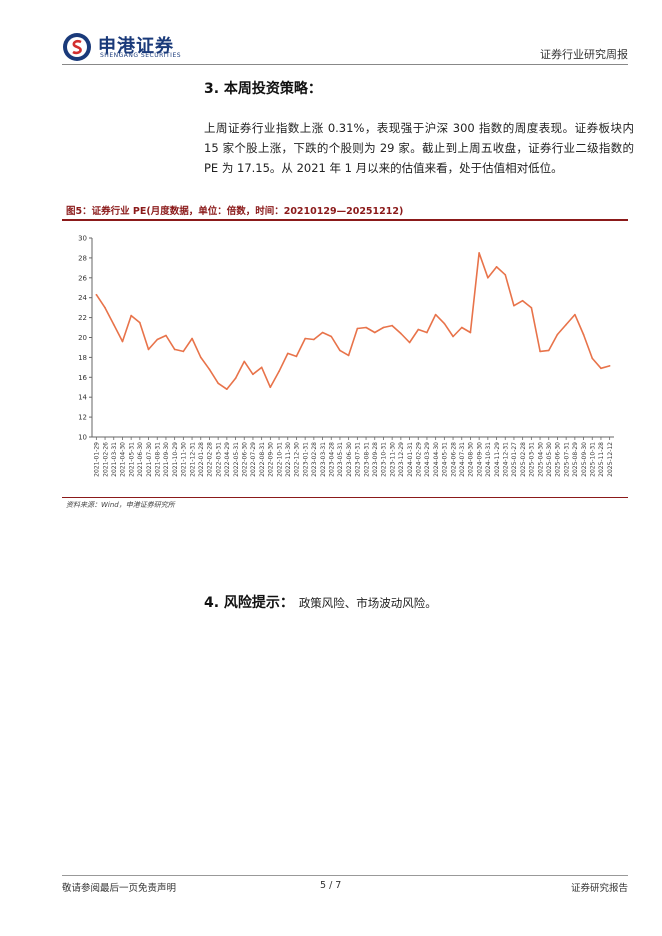 The height and width of the screenshot is (936, 662). What do you see at coordinates (549, 459) in the screenshot?
I see `x-tick-label: 2025-05-30` at bounding box center [549, 459].